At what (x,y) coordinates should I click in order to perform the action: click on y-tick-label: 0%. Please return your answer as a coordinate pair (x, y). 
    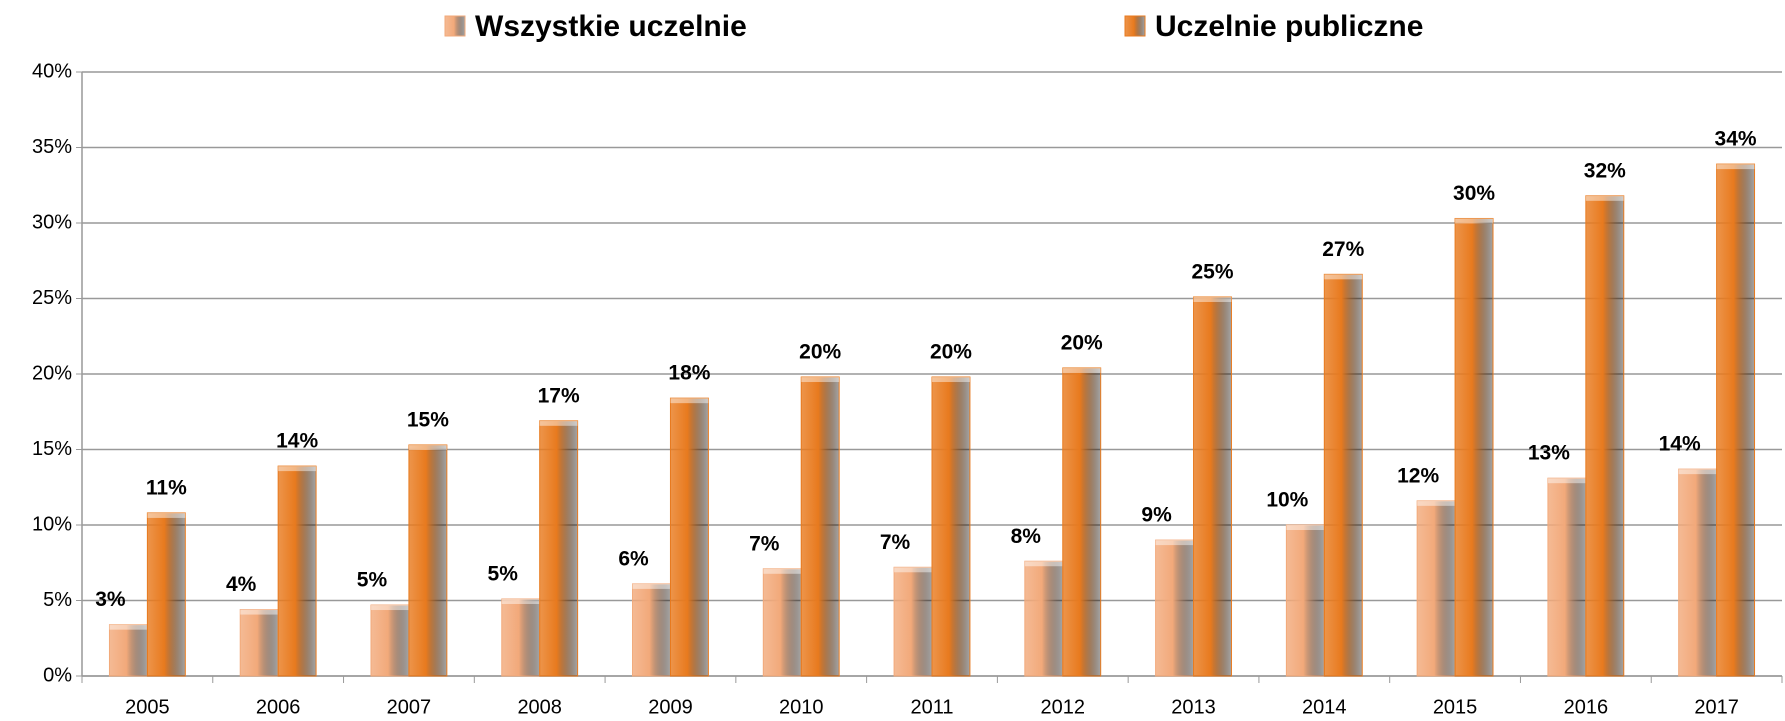
    Looking at the image, I should click on (57, 675).